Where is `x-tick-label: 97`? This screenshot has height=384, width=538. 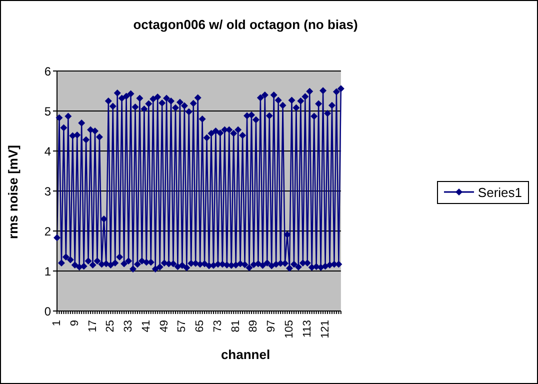 x-tick-label: 97 is located at coordinates (272, 326).